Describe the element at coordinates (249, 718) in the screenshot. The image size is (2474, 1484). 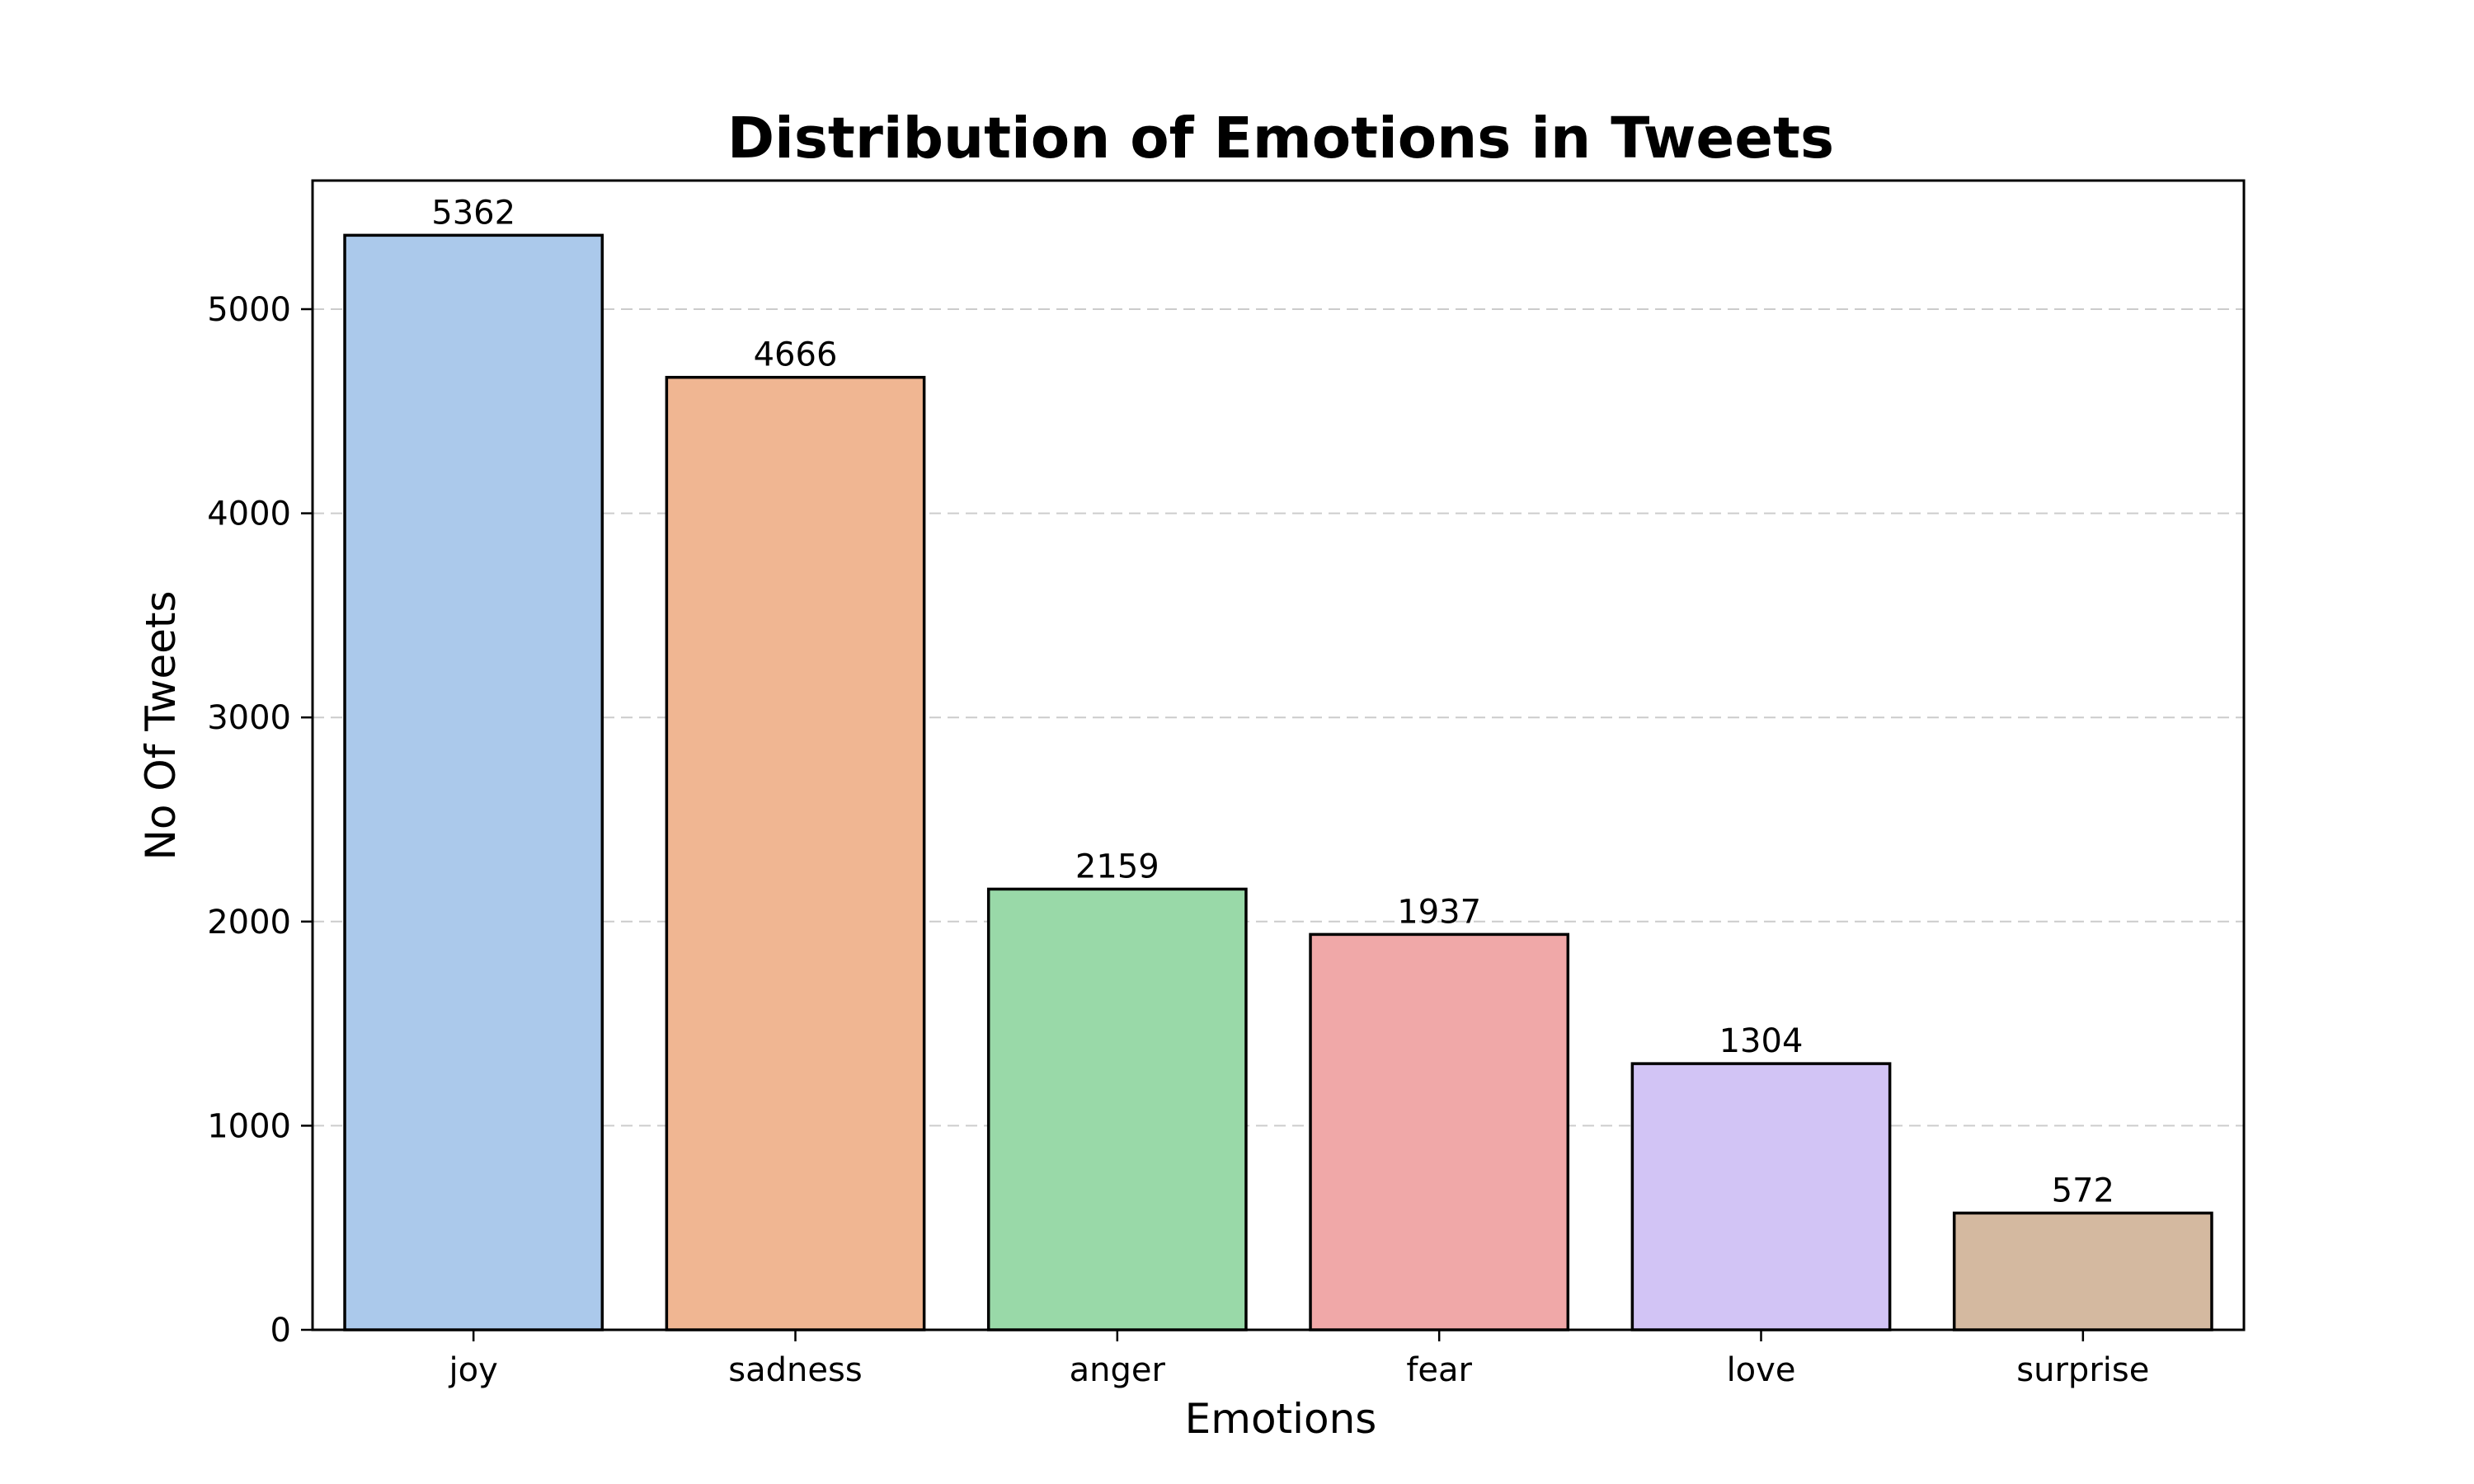
I see `y-tick-label: 3000` at that location.